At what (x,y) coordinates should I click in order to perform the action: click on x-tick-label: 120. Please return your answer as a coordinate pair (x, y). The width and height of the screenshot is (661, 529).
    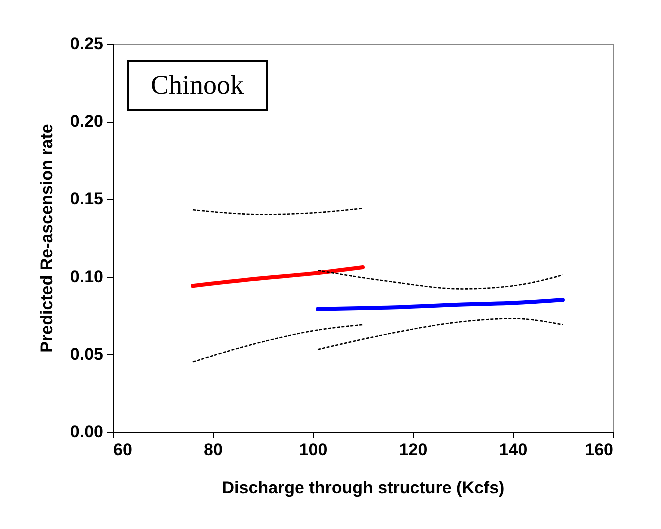
    Looking at the image, I should click on (413, 450).